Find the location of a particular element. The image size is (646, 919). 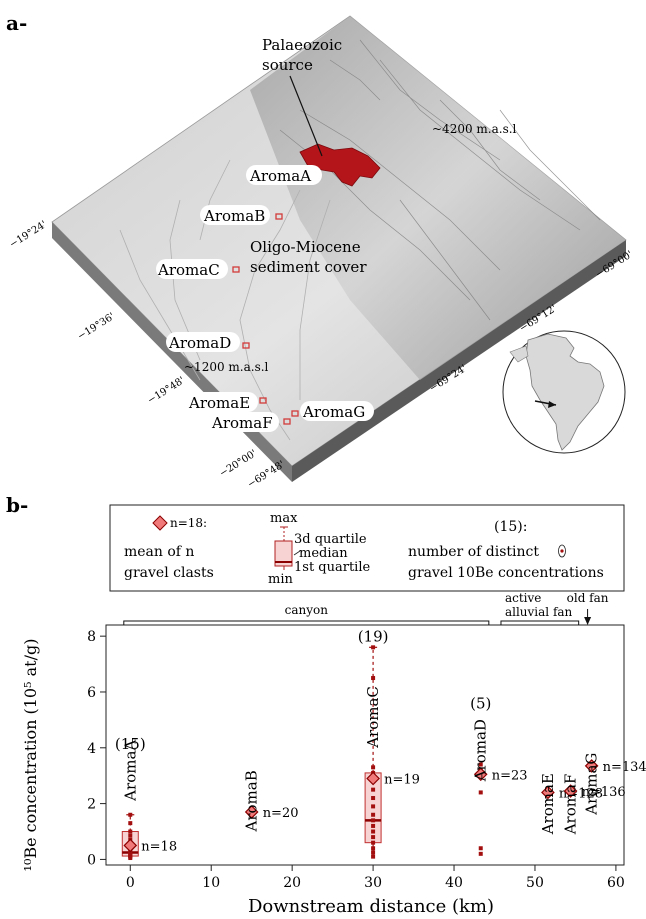

zone-label: old fan is located at coordinates (588, 598).